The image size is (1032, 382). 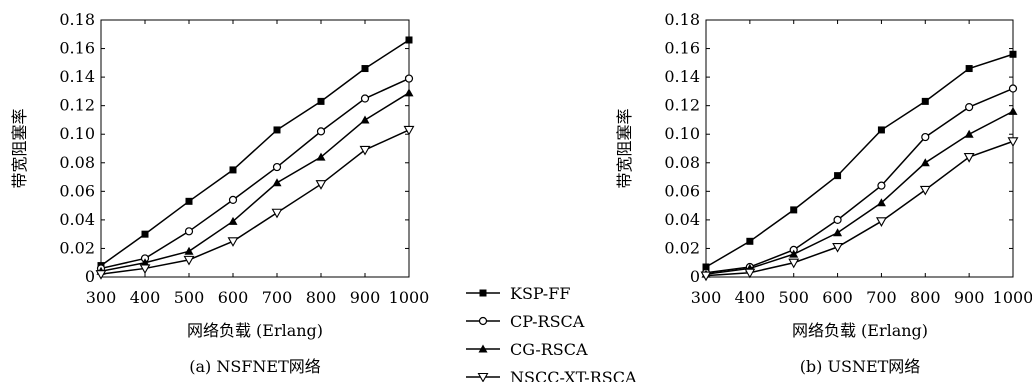 What do you see at coordinates (90, 276) in the screenshot?
I see `y-tick-label: 0` at bounding box center [90, 276].